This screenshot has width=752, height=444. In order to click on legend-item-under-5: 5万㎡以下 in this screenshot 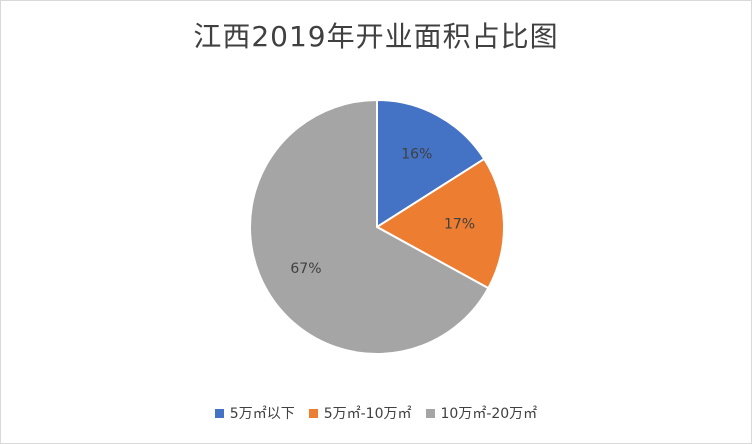, I will do `click(254, 413)`.